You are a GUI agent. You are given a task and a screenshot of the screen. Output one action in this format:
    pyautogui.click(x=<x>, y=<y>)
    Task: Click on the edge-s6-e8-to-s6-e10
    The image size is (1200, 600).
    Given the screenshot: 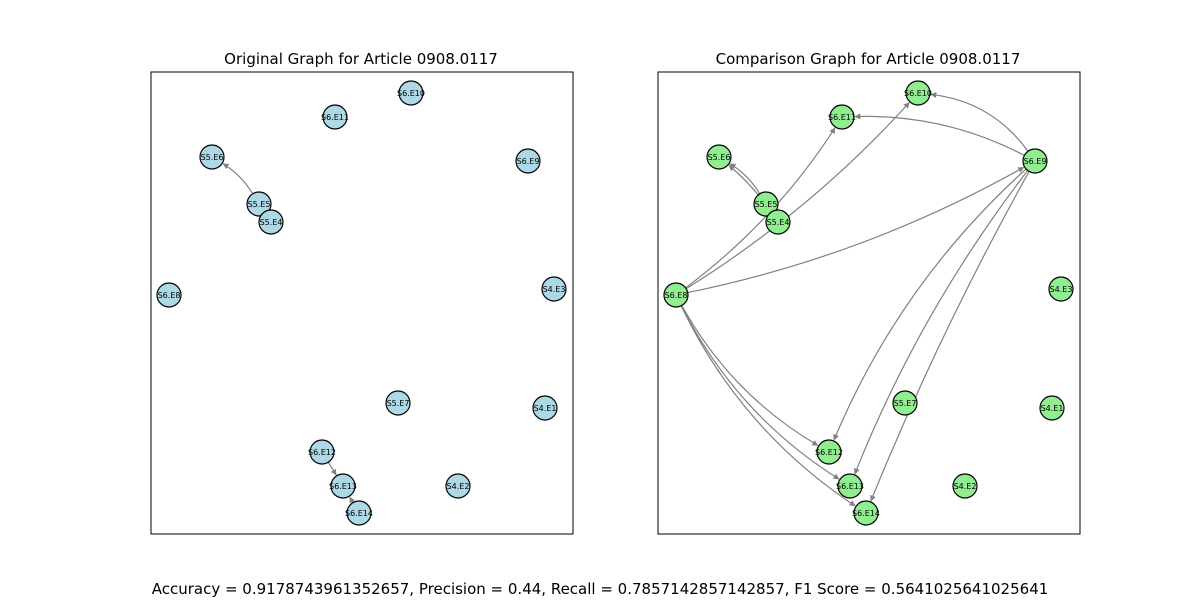 What is the action you would take?
    pyautogui.click(x=797, y=196)
    